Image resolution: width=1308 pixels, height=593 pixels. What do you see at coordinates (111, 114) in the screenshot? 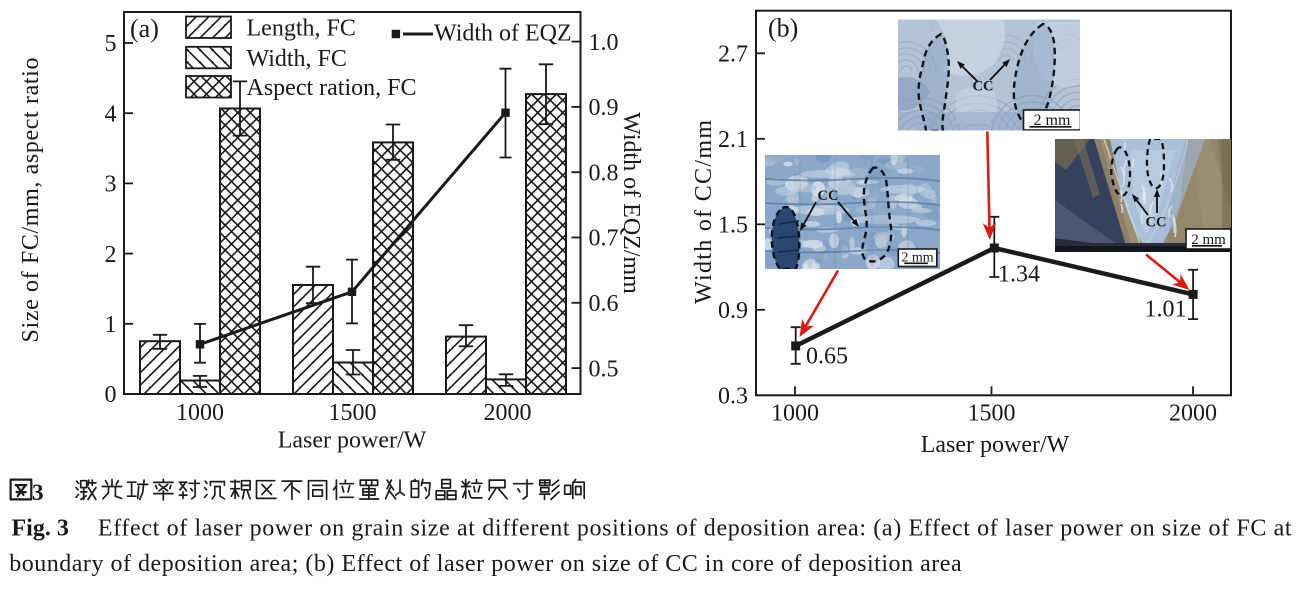
I see `svg-text: 4` at bounding box center [111, 114].